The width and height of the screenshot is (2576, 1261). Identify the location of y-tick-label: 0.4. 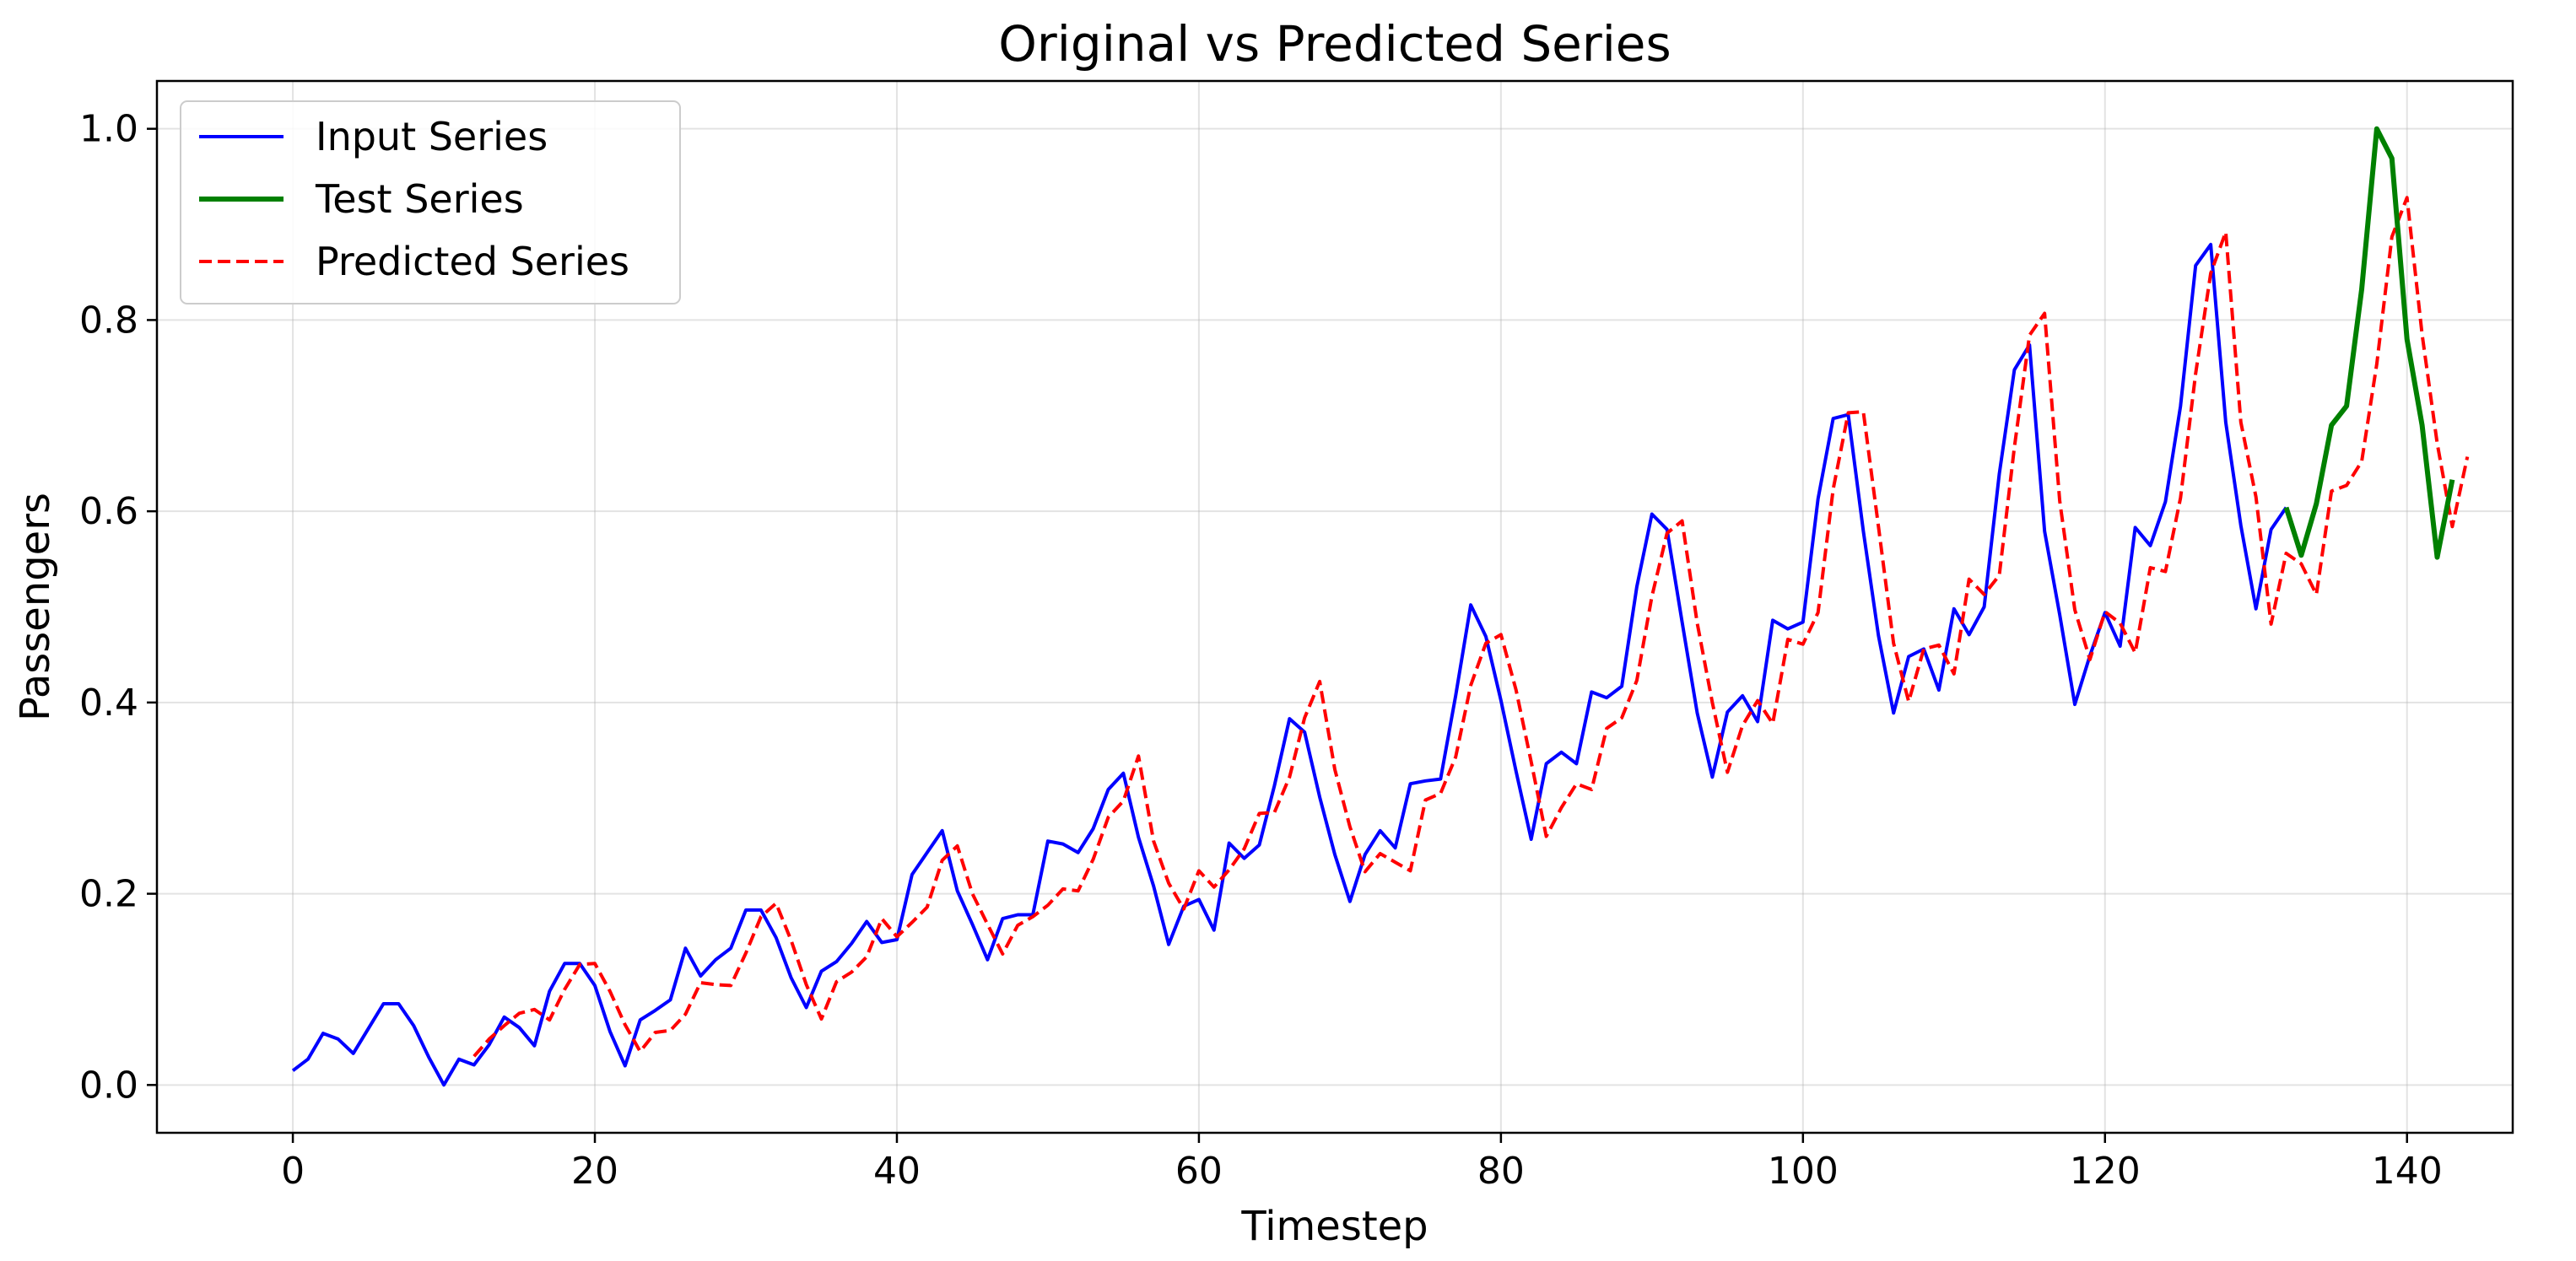
(108, 703).